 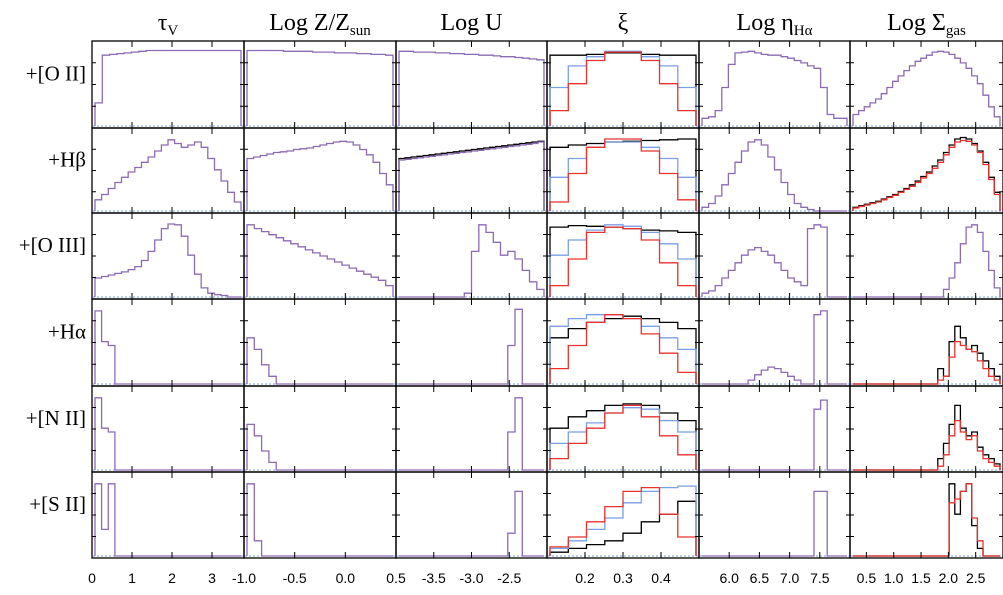 I want to click on x-tick-label: -3.0, so click(x=471, y=578).